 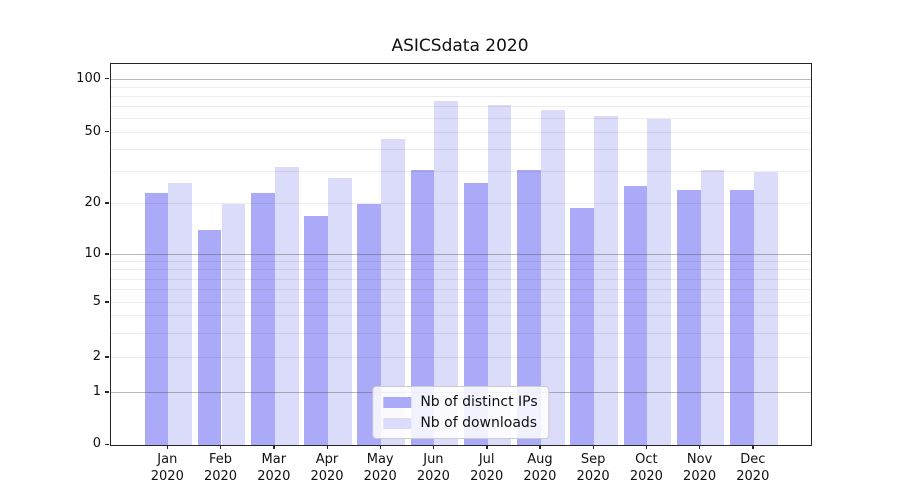 I want to click on x-tick-label: Jul 2020, so click(x=487, y=468).